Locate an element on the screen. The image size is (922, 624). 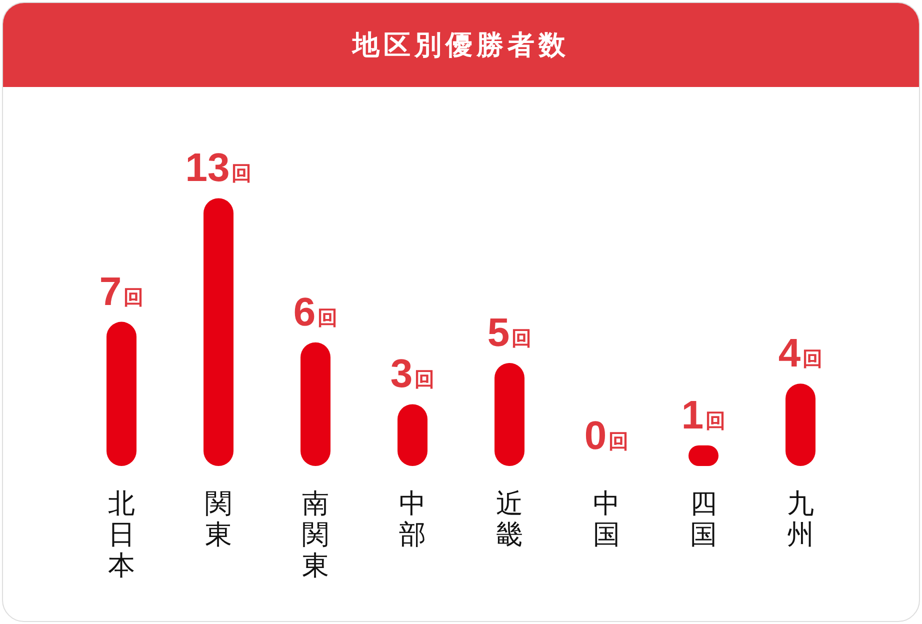
x-tick-label: 近畿 is located at coordinates (509, 519).